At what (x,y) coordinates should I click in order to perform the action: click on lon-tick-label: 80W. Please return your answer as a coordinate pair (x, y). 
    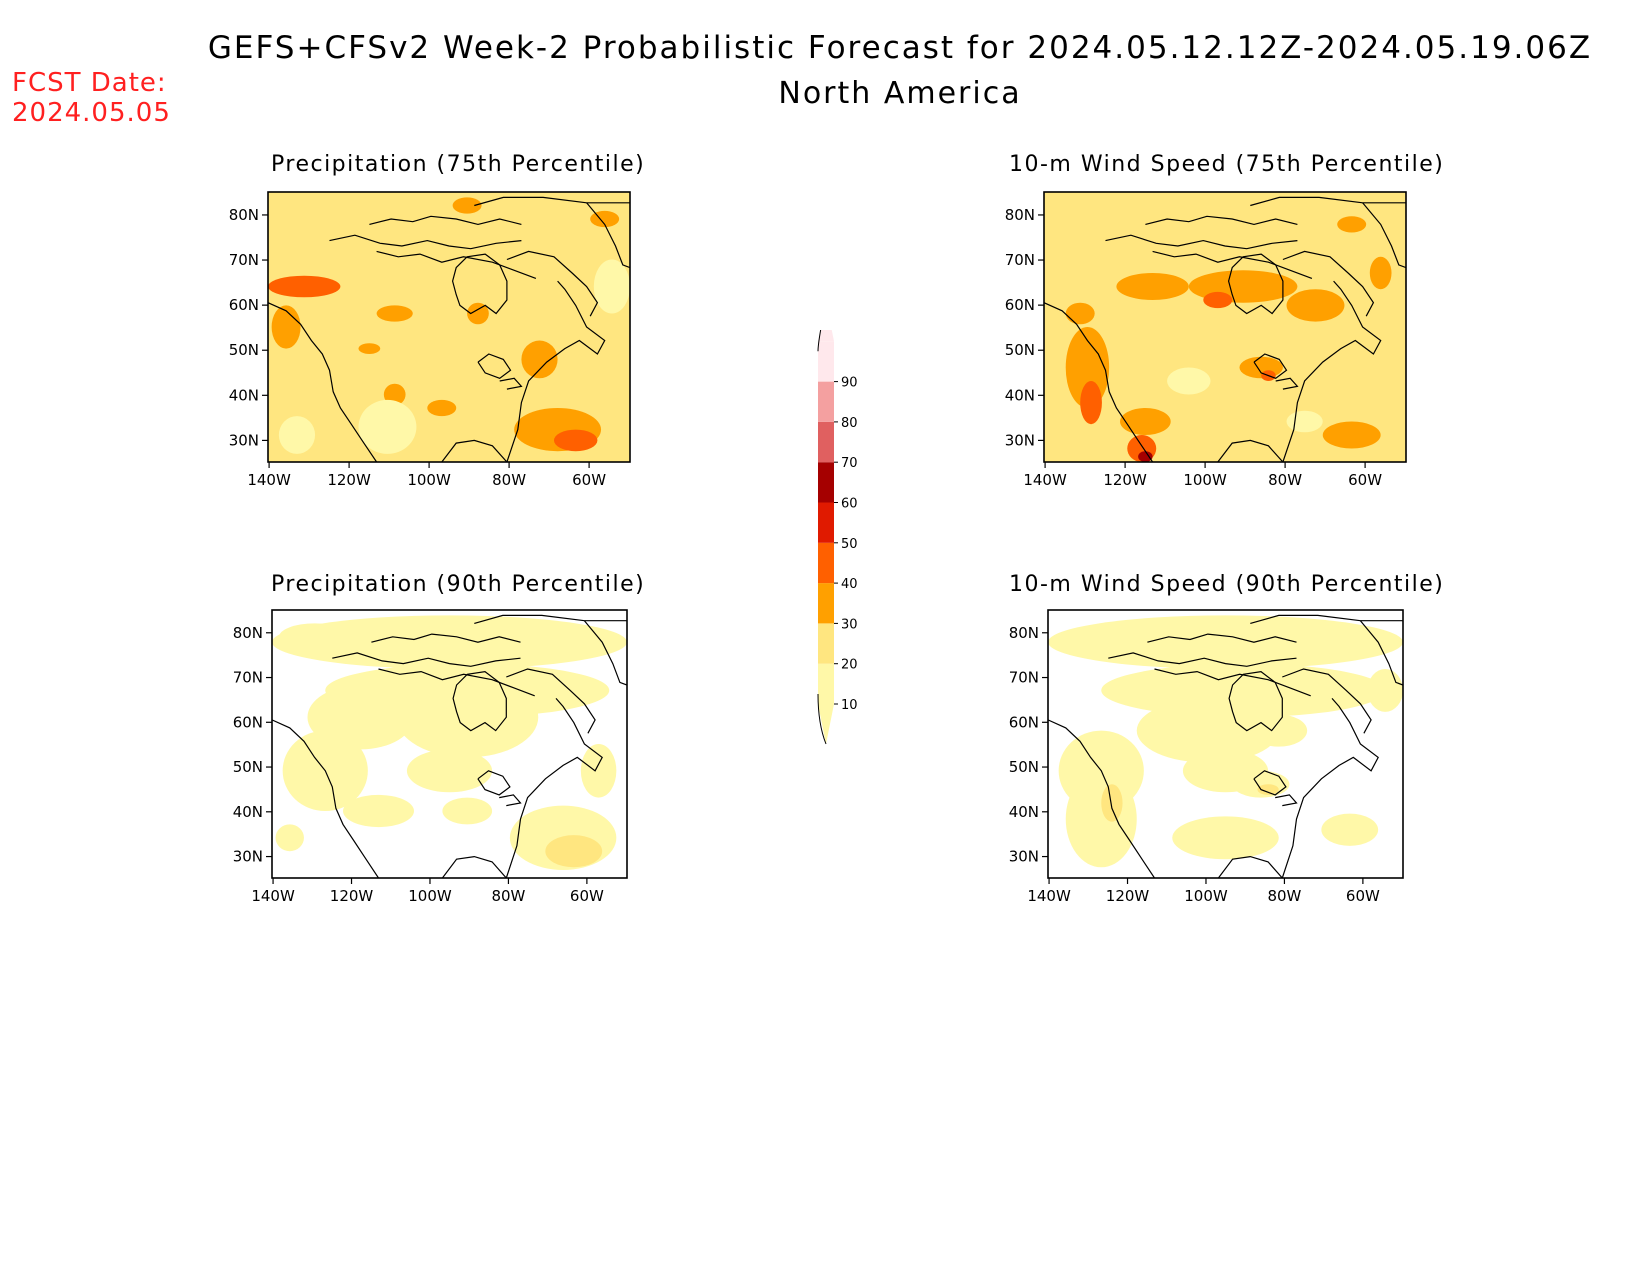
    Looking at the image, I should click on (1285, 480).